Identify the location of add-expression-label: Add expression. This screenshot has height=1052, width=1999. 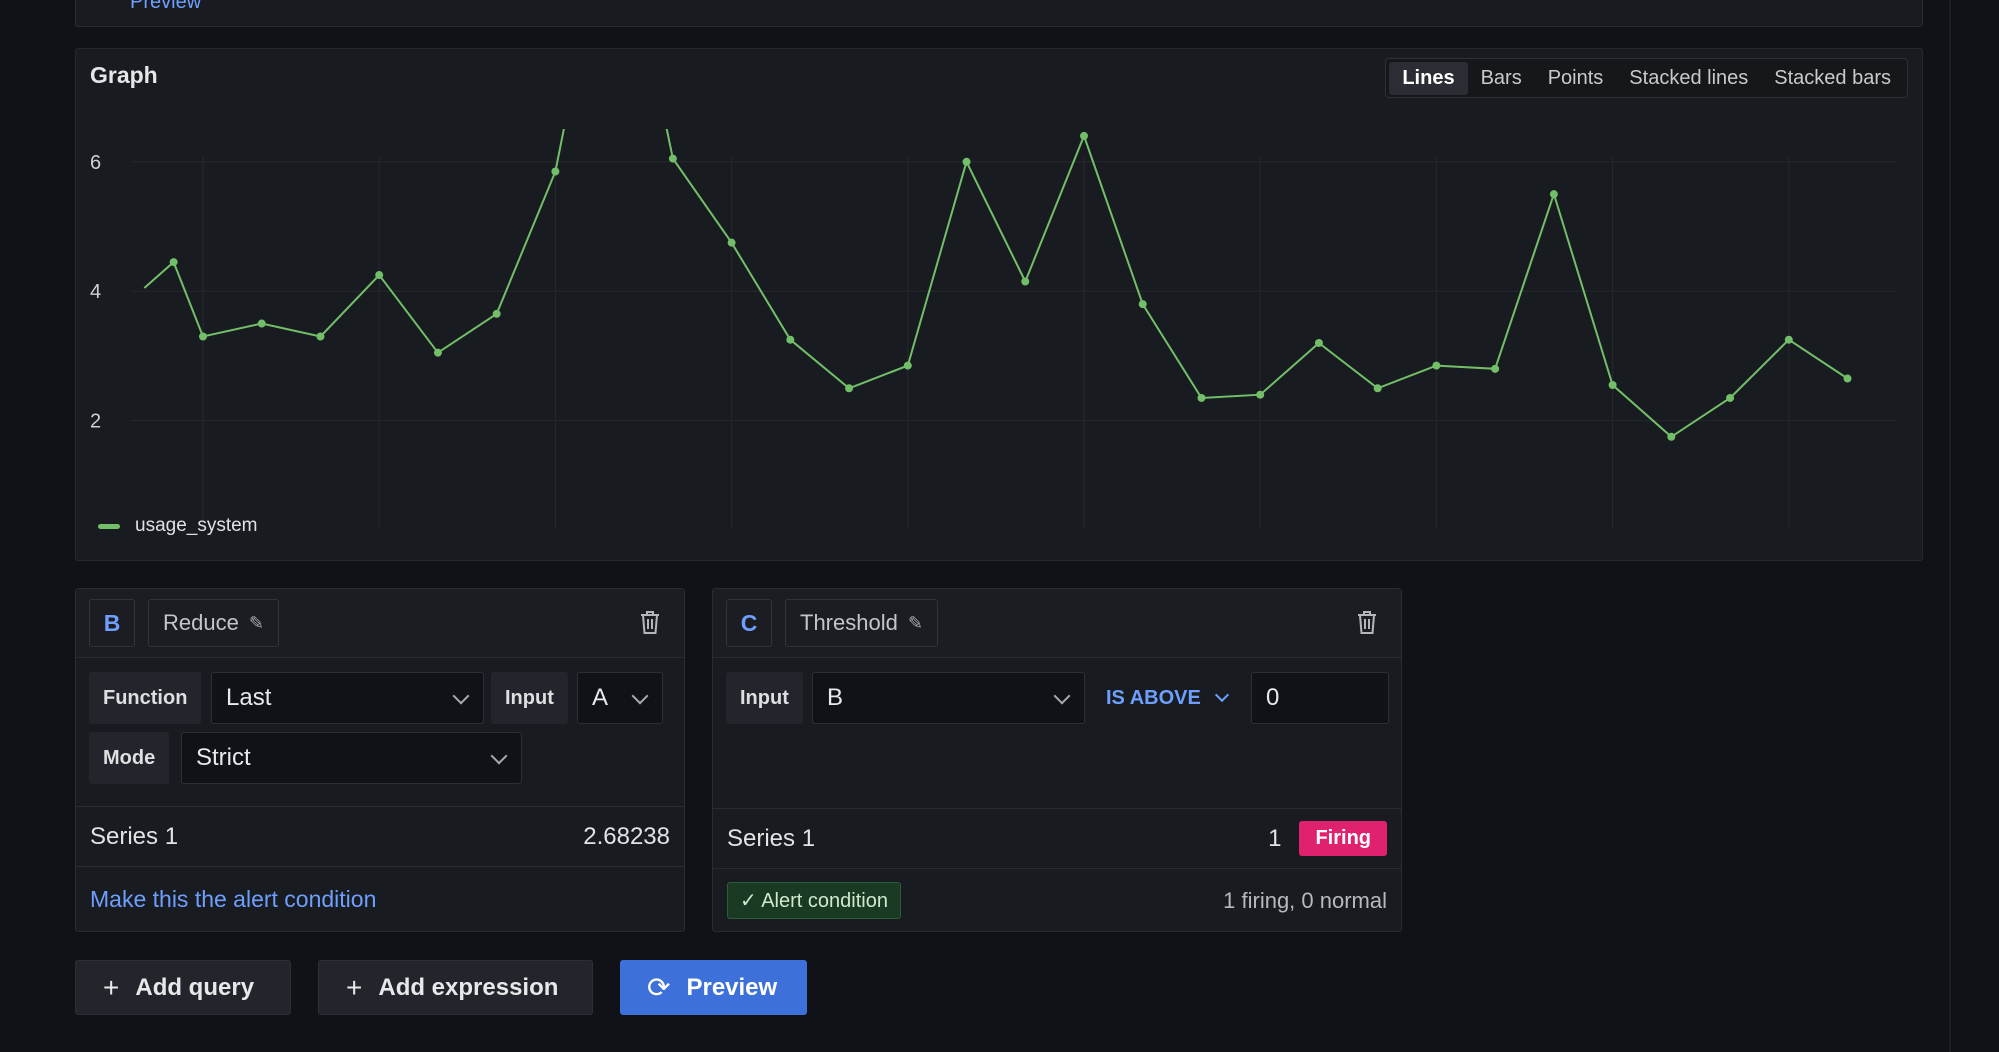
(468, 987).